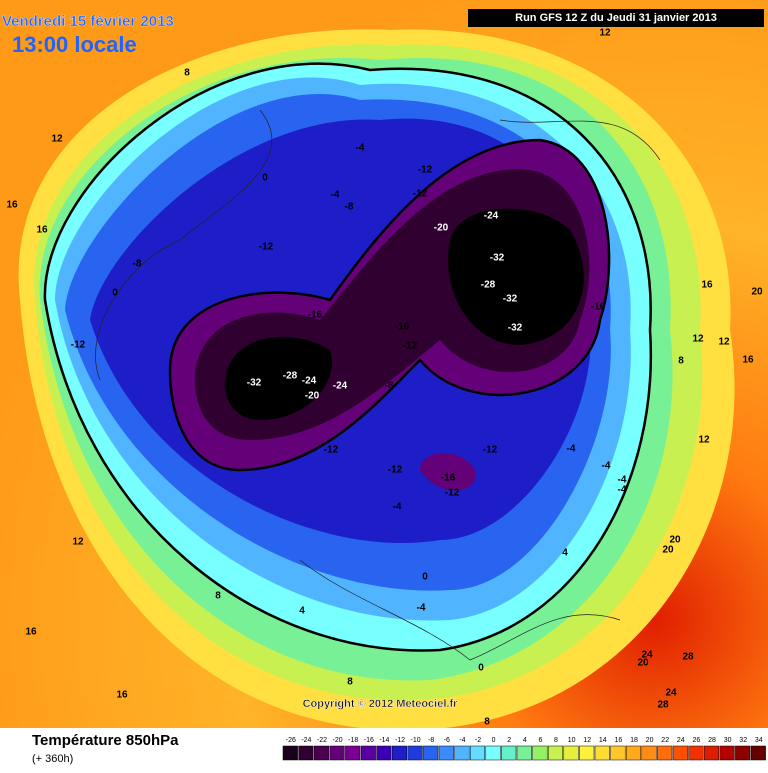 The height and width of the screenshot is (773, 768). Describe the element at coordinates (556, 740) in the screenshot. I see `legend-tick: 8` at that location.